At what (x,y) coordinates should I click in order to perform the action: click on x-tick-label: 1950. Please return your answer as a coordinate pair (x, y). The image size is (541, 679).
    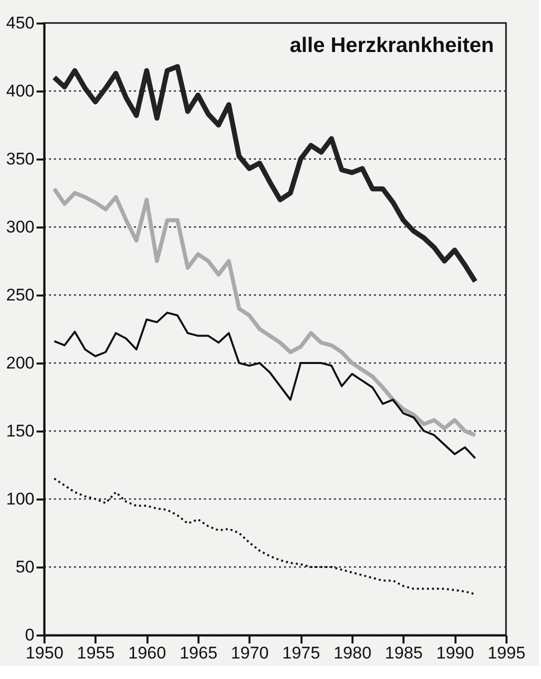
    Looking at the image, I should click on (45, 653).